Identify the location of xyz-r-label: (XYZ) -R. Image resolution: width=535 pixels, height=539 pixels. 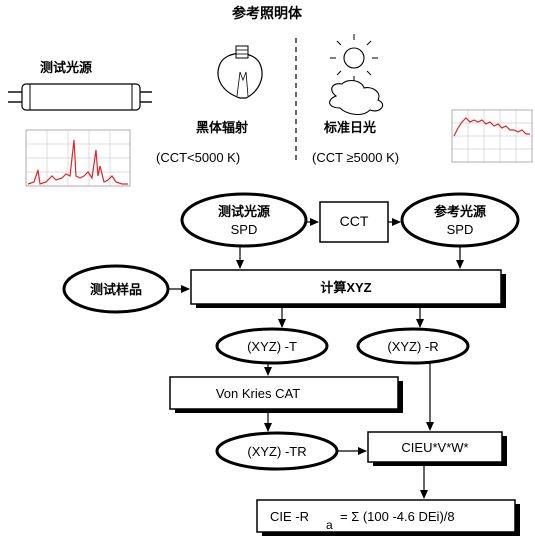
(412, 346).